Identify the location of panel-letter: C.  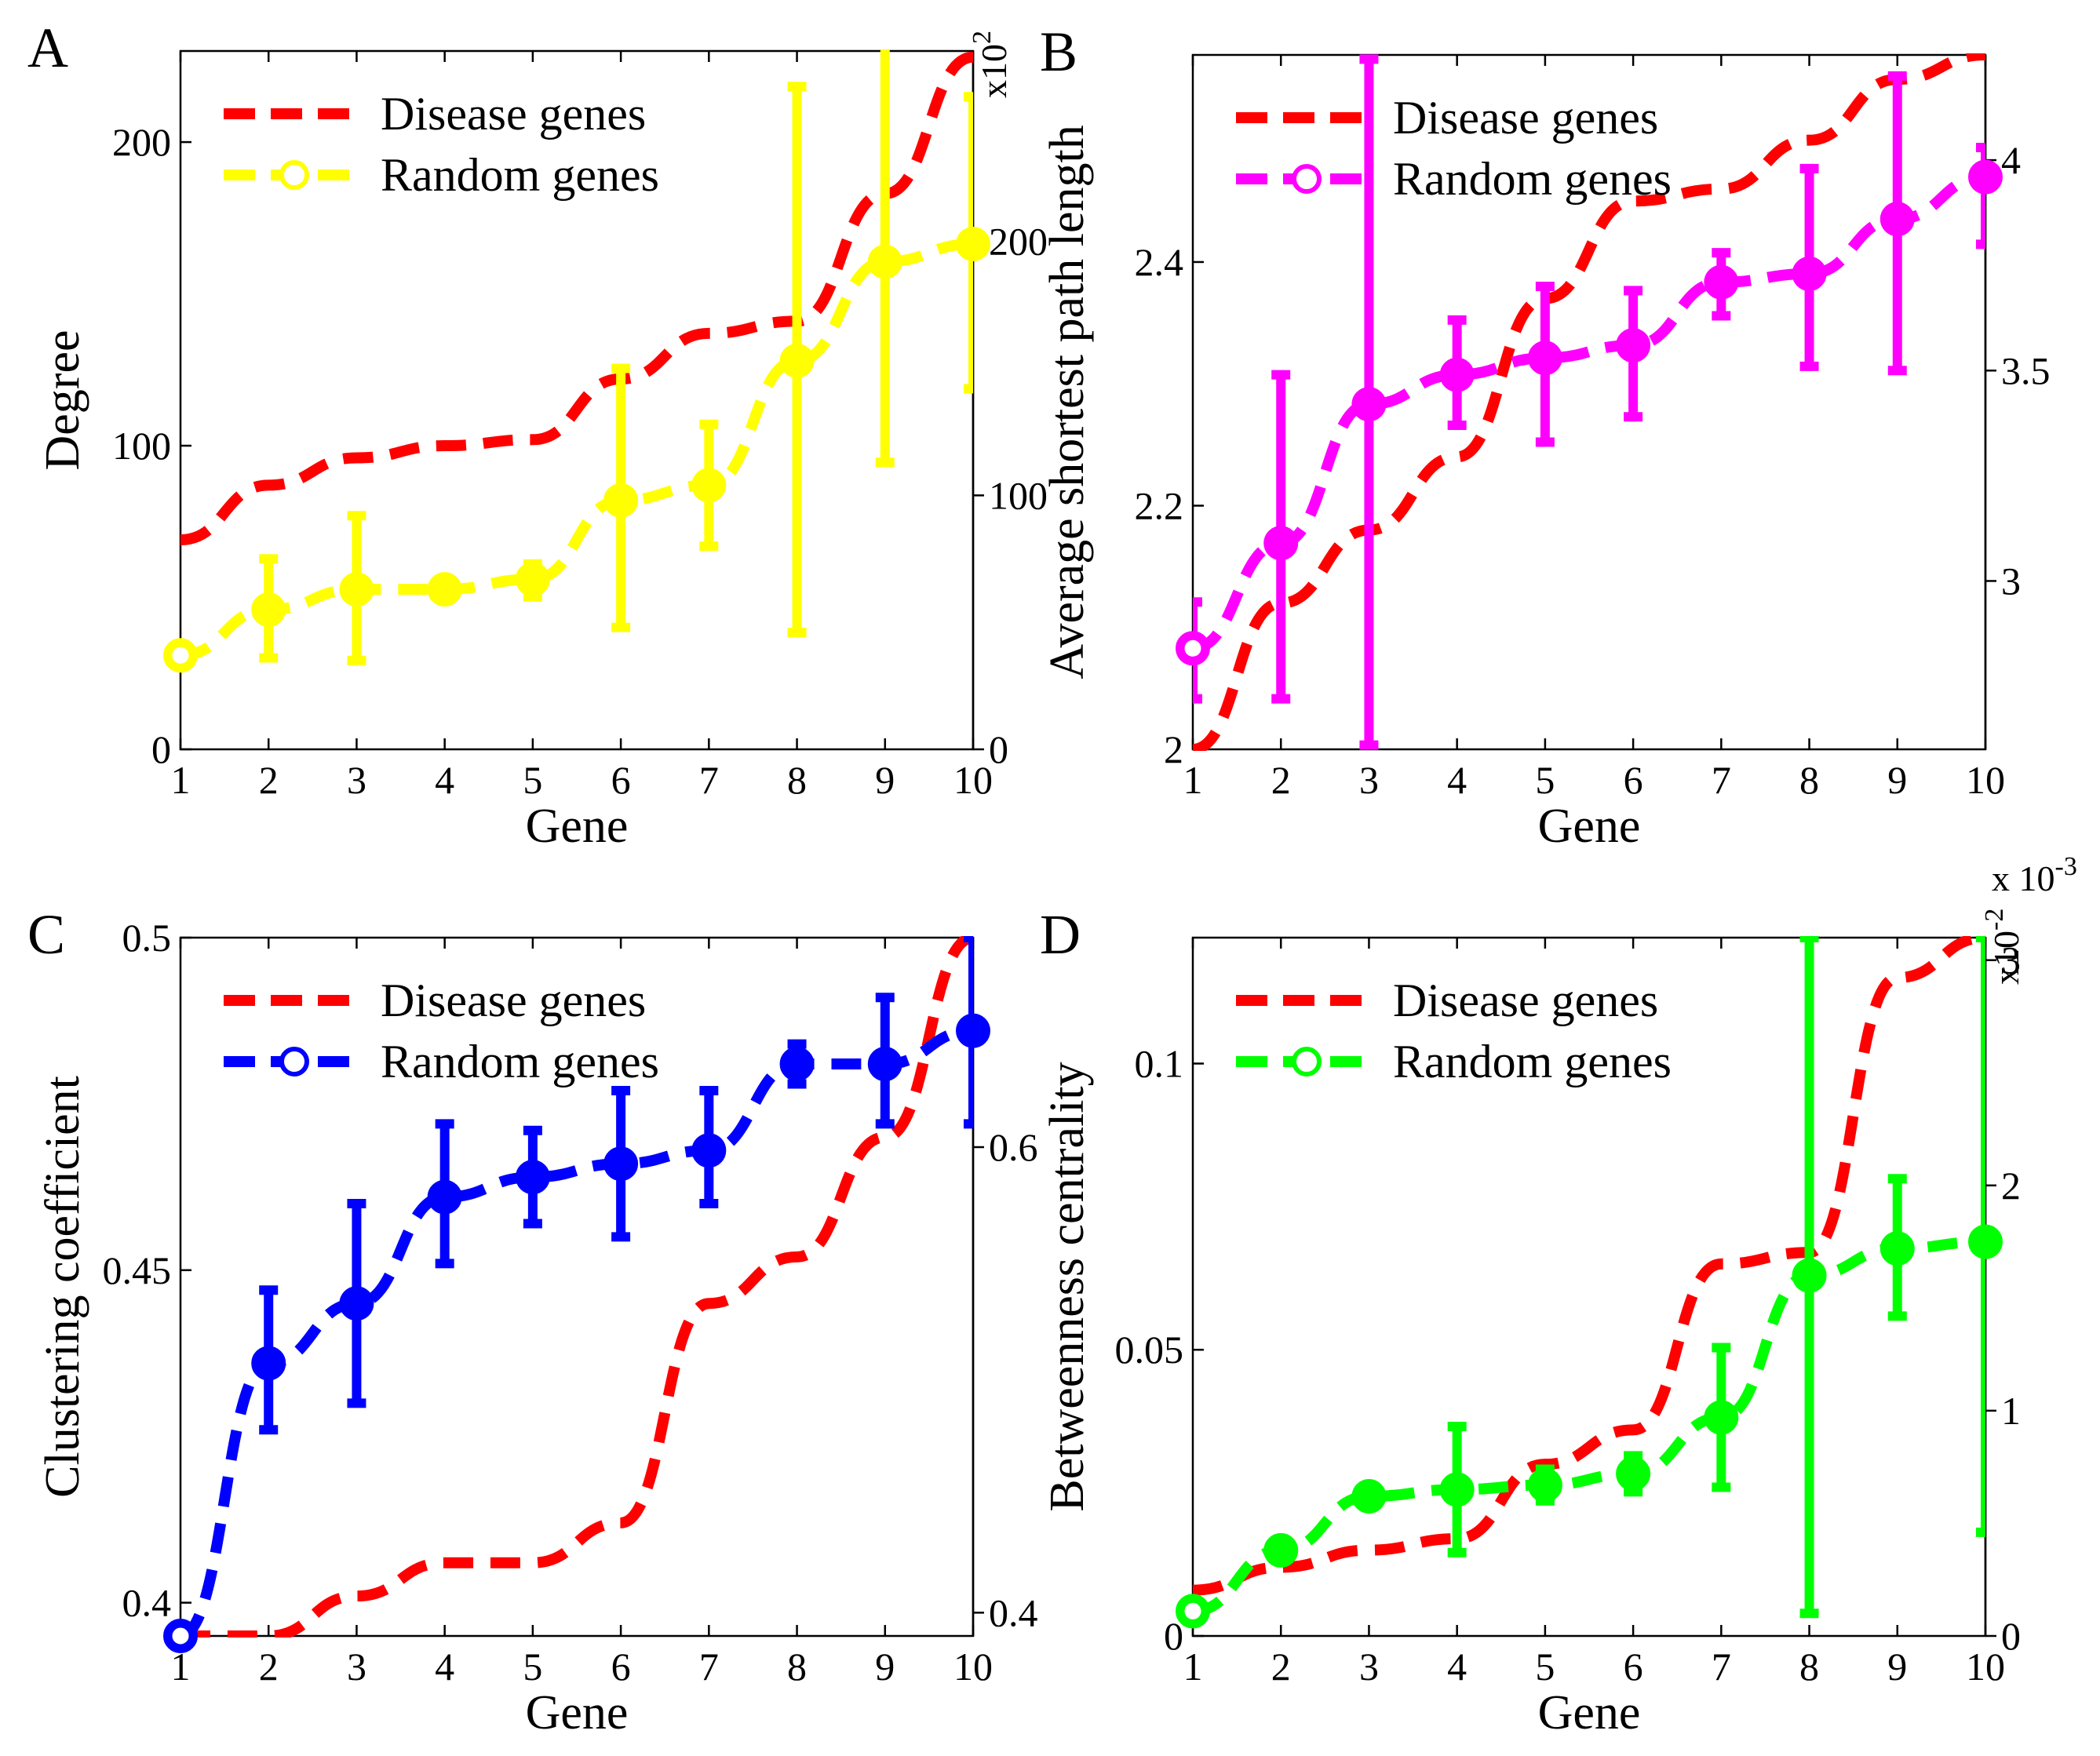
(46, 934).